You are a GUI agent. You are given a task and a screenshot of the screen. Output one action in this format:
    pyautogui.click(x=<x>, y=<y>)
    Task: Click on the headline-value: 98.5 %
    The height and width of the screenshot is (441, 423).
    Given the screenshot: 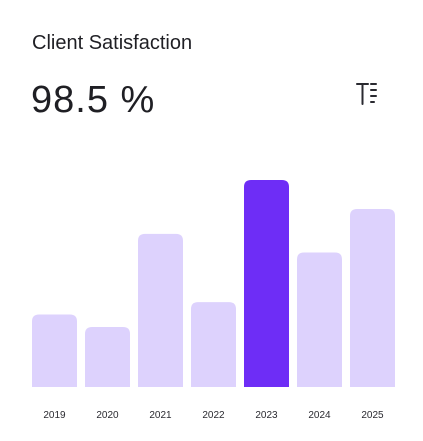 What is the action you would take?
    pyautogui.click(x=93, y=100)
    